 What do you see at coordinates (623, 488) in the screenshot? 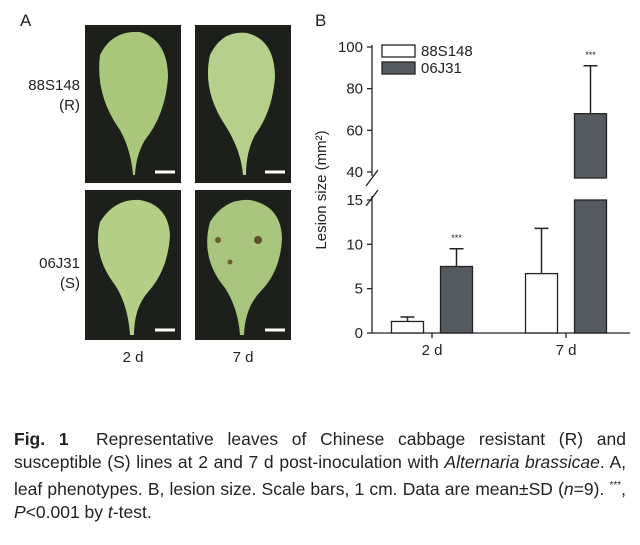
I see `caption-text: ,` at bounding box center [623, 488].